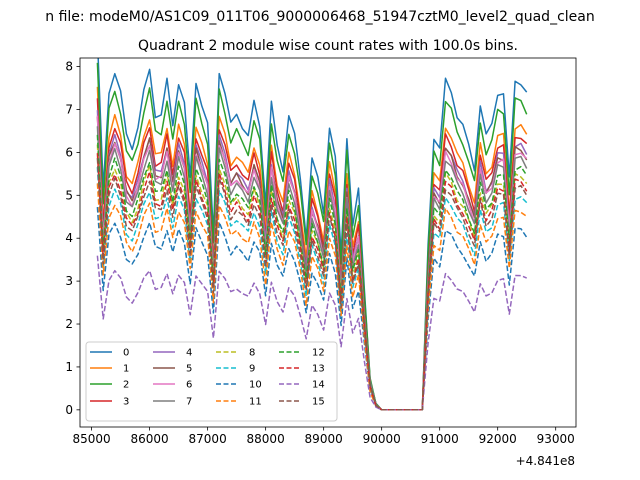 The width and height of the screenshot is (640, 480). What do you see at coordinates (150, 439) in the screenshot?
I see `x-tick-label: 86000` at bounding box center [150, 439].